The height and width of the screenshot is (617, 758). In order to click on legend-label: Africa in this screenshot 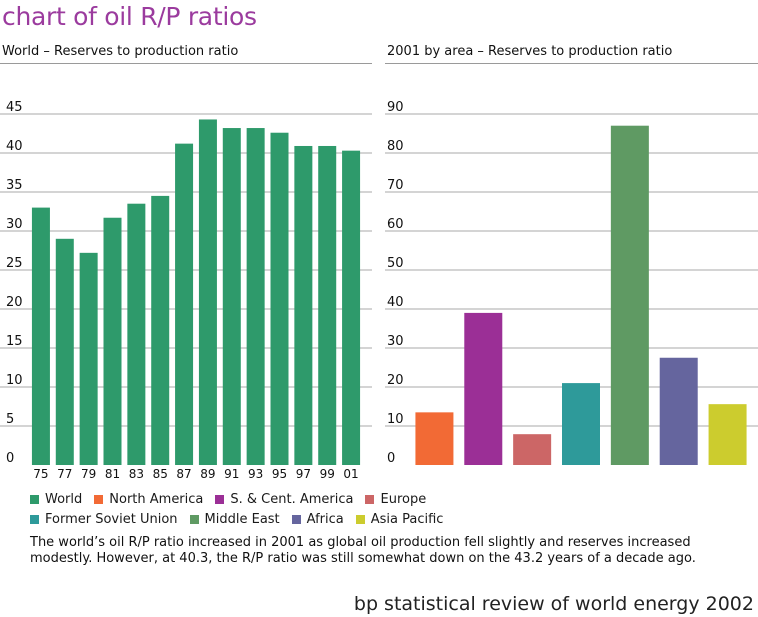, I will do `click(325, 519)`.